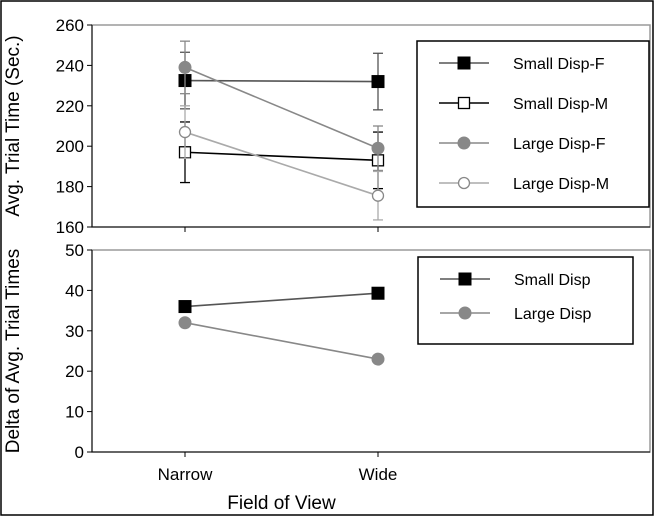 This screenshot has height=516, width=654. I want to click on legend-label: Large Disp-F, so click(559, 144).